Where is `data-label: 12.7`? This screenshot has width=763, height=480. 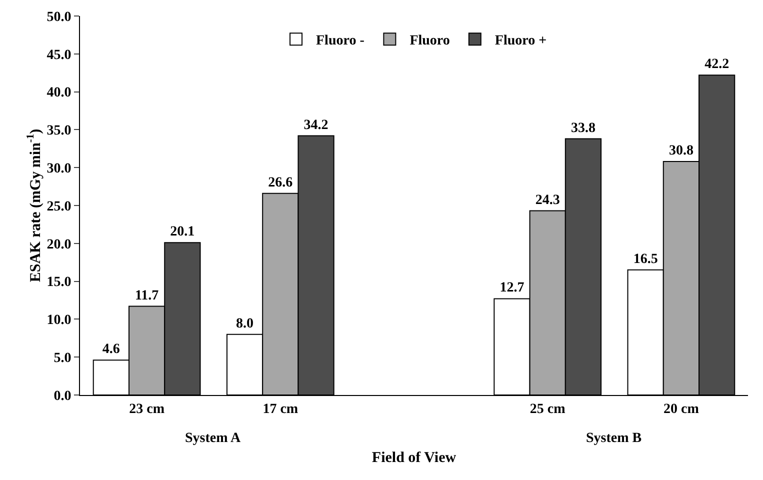
data-label: 12.7 is located at coordinates (512, 288).